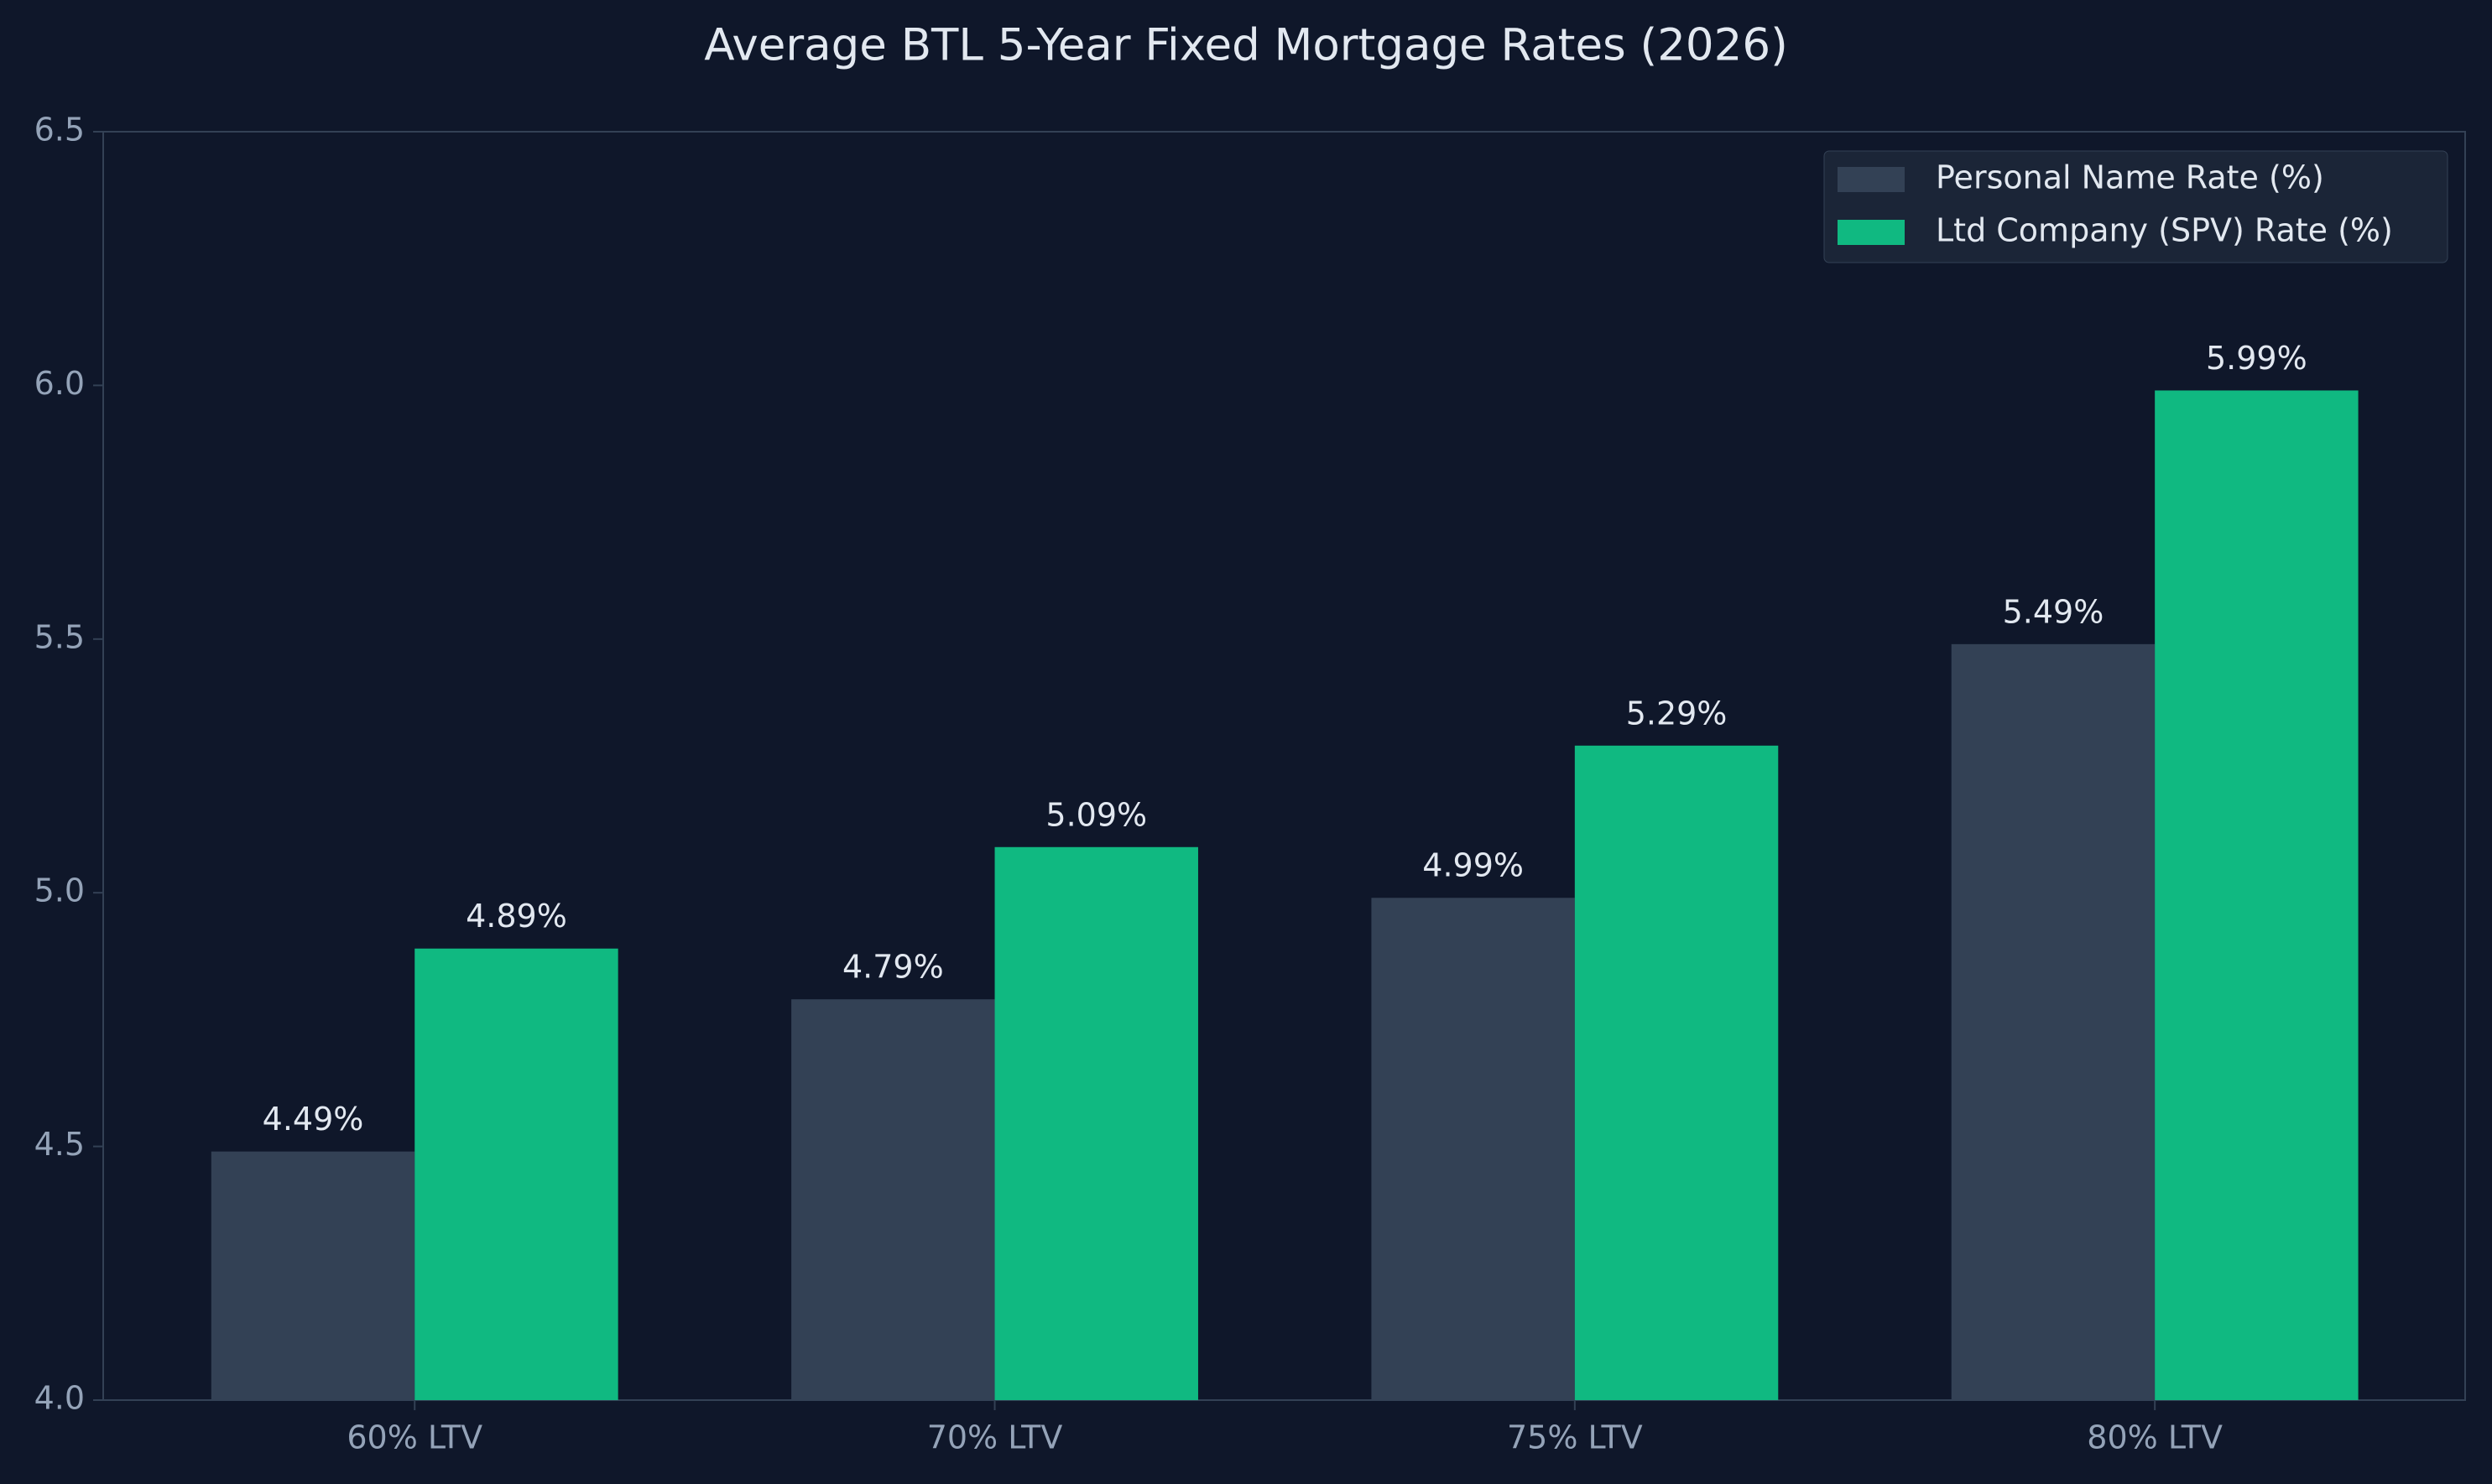 The width and height of the screenshot is (2492, 1484). Describe the element at coordinates (2130, 177) in the screenshot. I see `legend-label: Personal Name Rate (%)` at that location.